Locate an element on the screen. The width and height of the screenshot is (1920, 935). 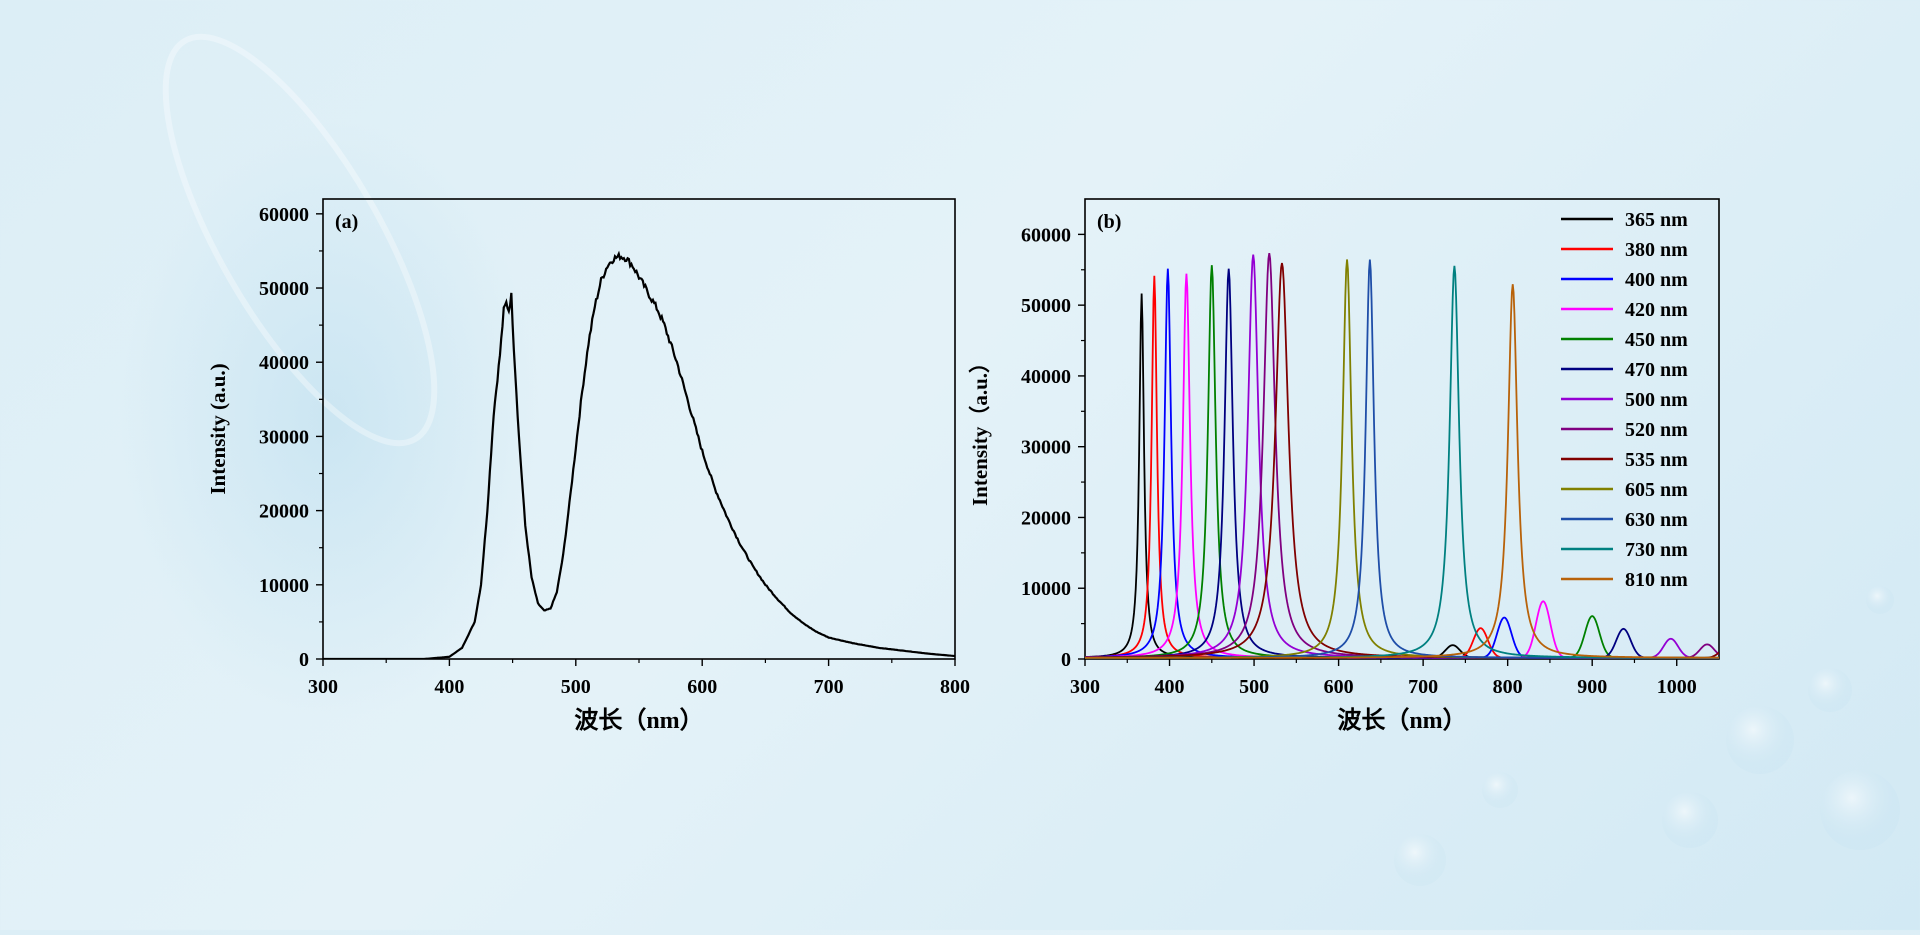
legend-label: 810 nm is located at coordinates (1656, 580).